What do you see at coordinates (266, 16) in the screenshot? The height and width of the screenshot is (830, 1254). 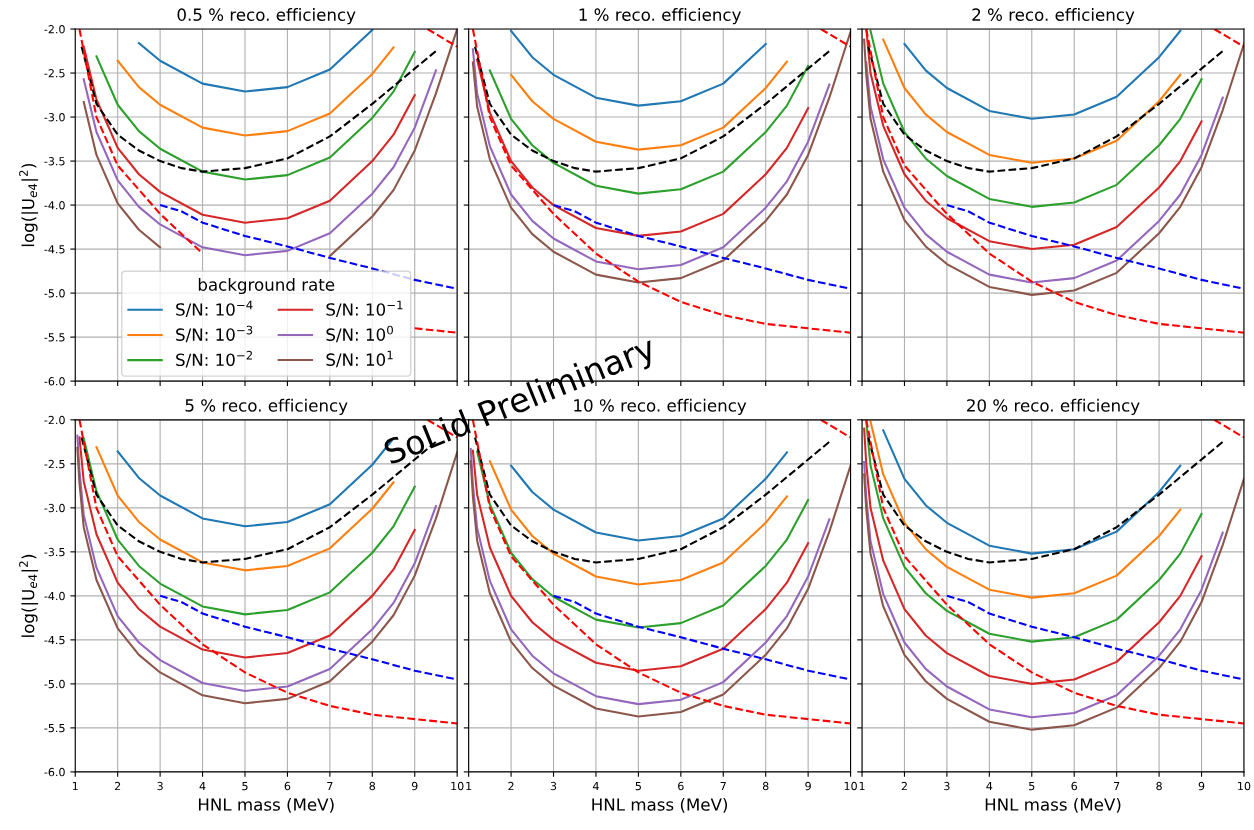 I see `chart-title: 0.5 % reco. efficiency` at bounding box center [266, 16].